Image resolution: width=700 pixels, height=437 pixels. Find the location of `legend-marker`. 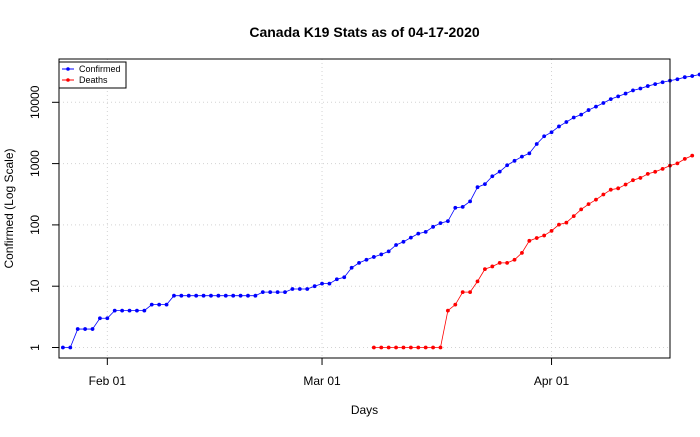

legend-marker is located at coordinates (68, 80).